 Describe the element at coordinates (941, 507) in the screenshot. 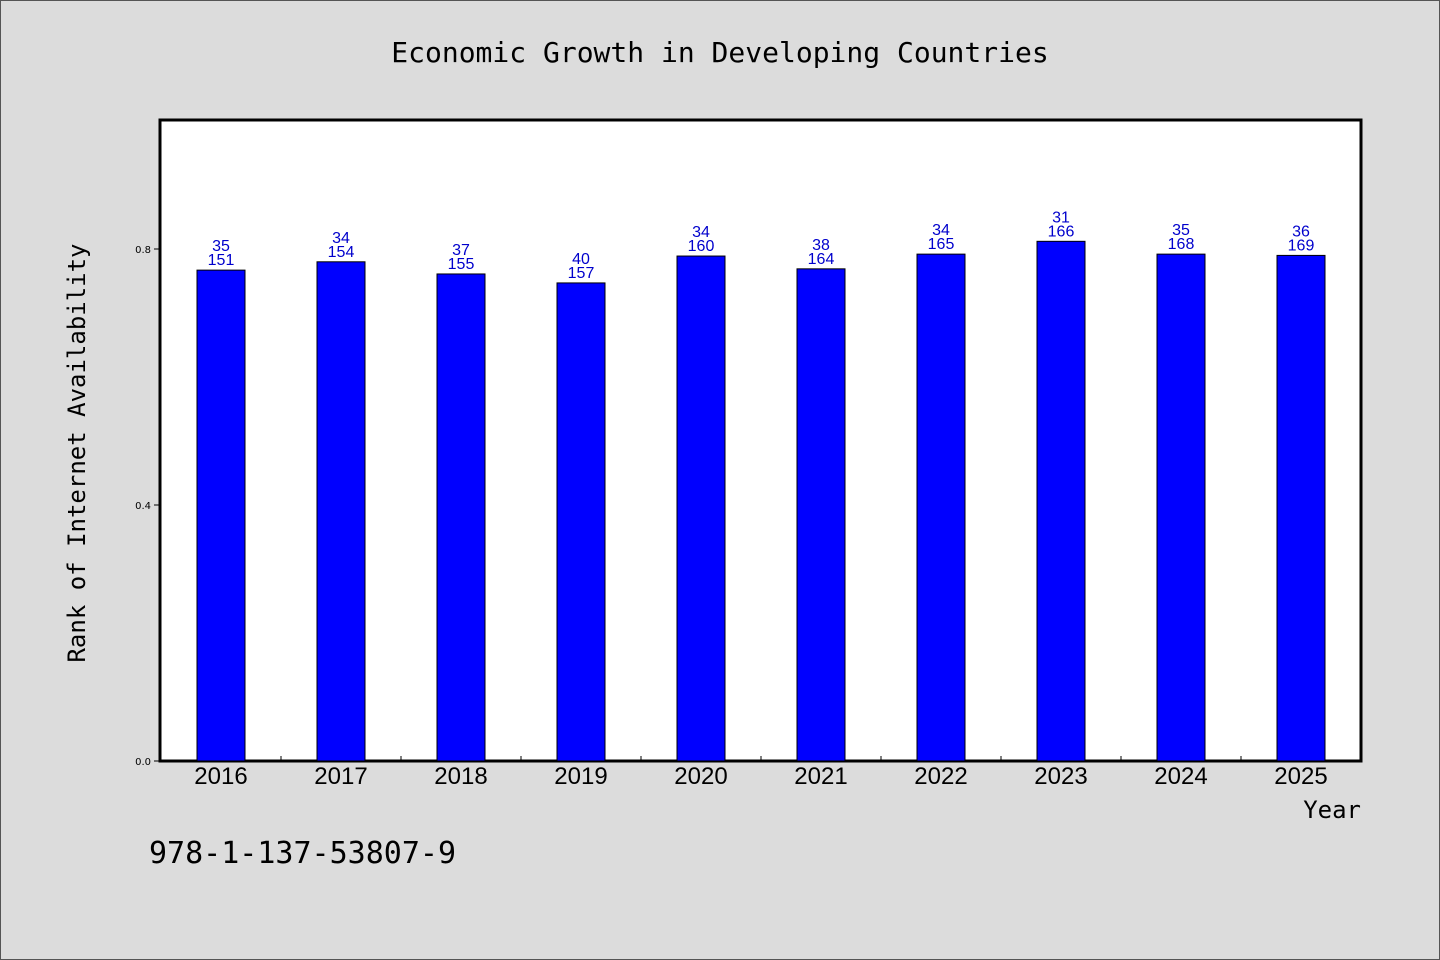

I see `bar-2022` at that location.